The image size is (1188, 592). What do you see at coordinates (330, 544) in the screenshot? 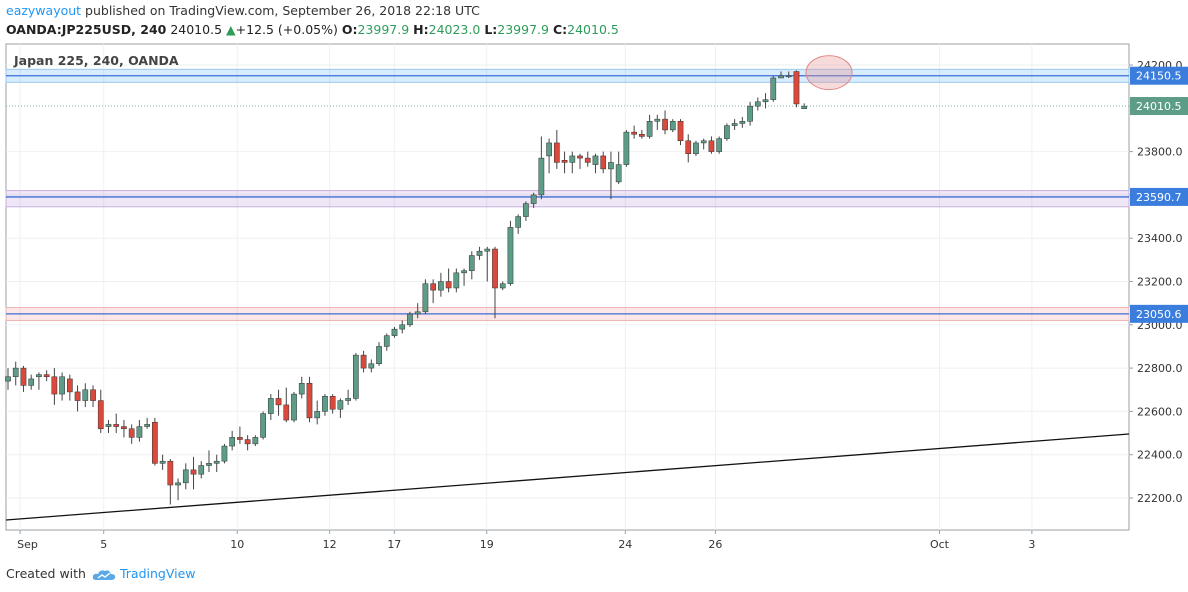
I see `x-tick-label: 12` at bounding box center [330, 544].